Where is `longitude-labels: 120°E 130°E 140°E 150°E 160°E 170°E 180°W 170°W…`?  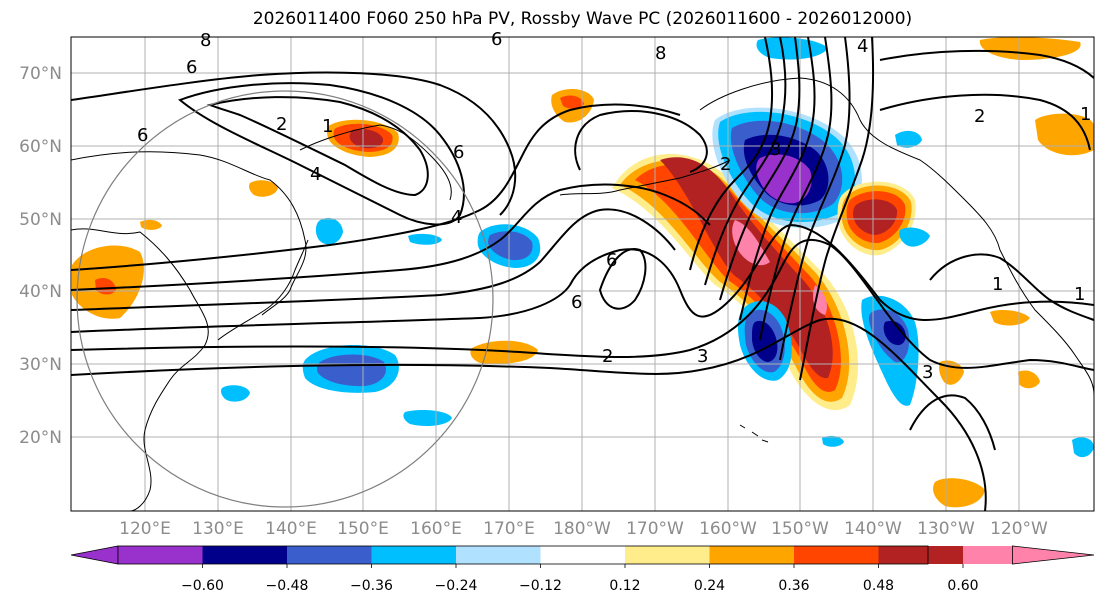
longitude-labels: 120°E 130°E 140°E 150°E 160°E 170°E 180°W 170°W… is located at coordinates (583, 529).